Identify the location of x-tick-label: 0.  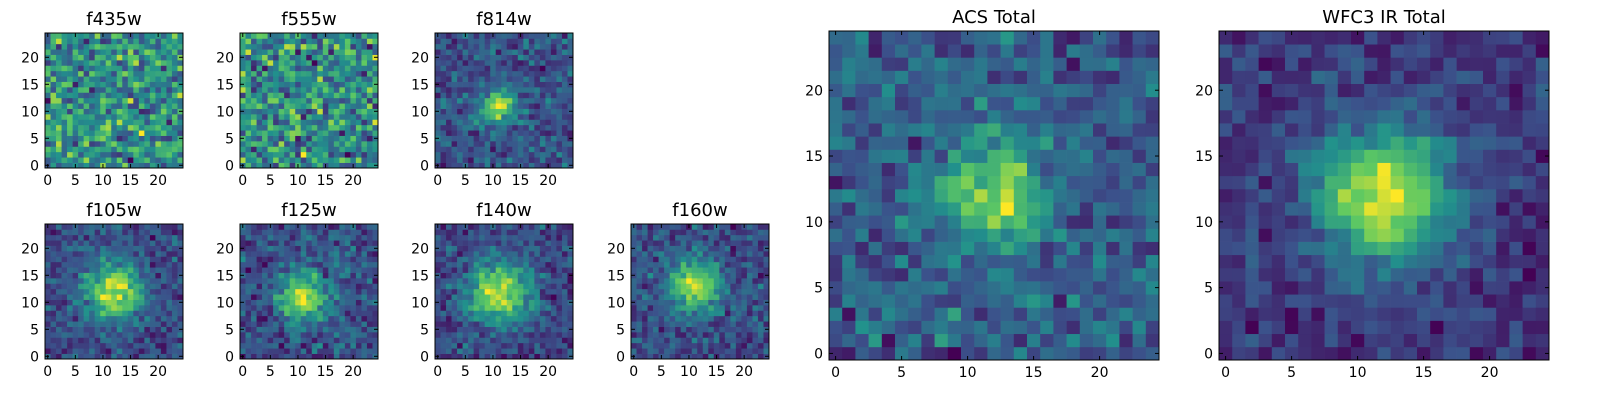
(437, 372).